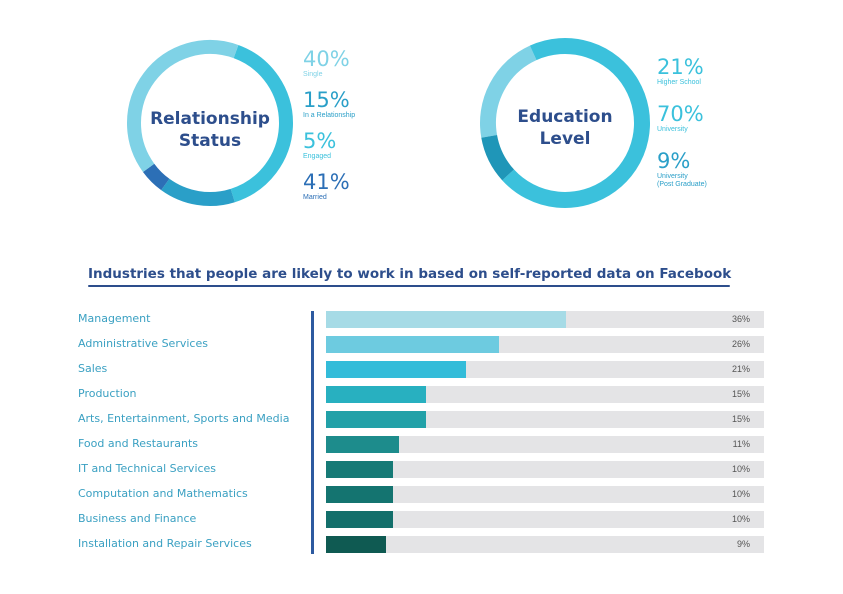  I want to click on legend-item-married: 41% Married, so click(329, 186).